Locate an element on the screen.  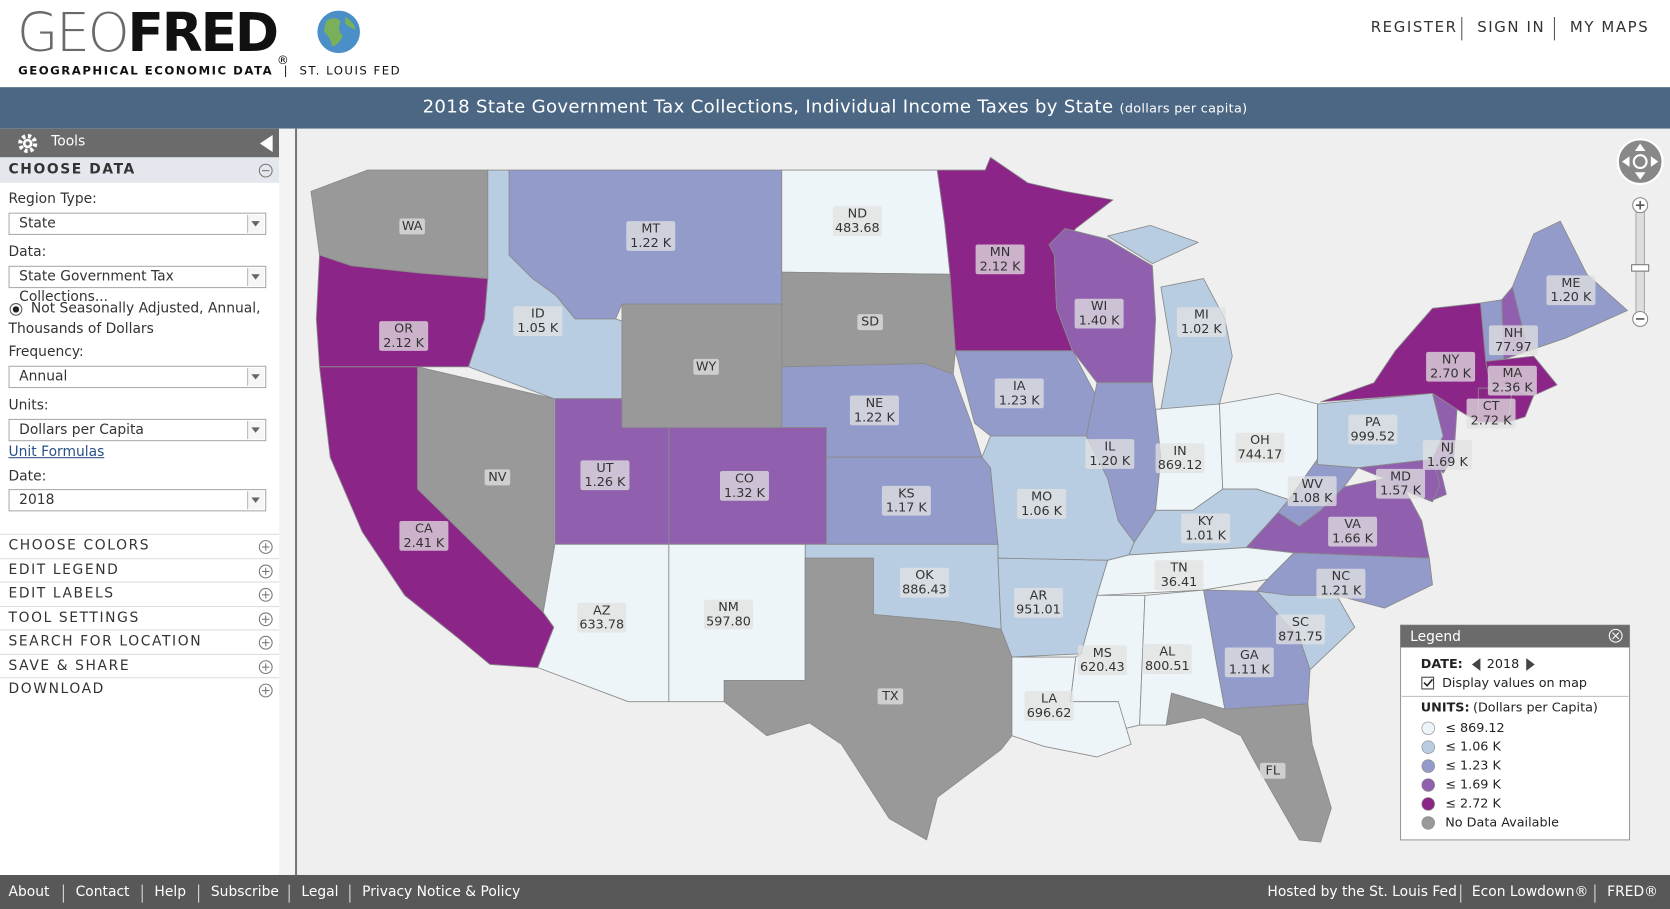
zoom-control is located at coordinates (1640, 232).